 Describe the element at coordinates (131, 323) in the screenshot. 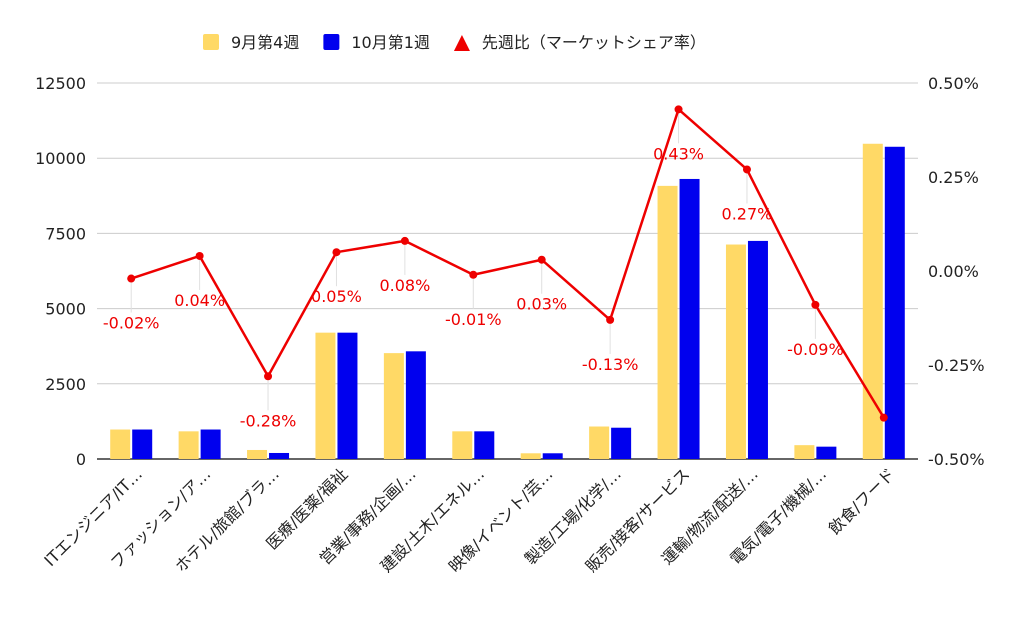

I see `share-data-label: -0.02%` at that location.